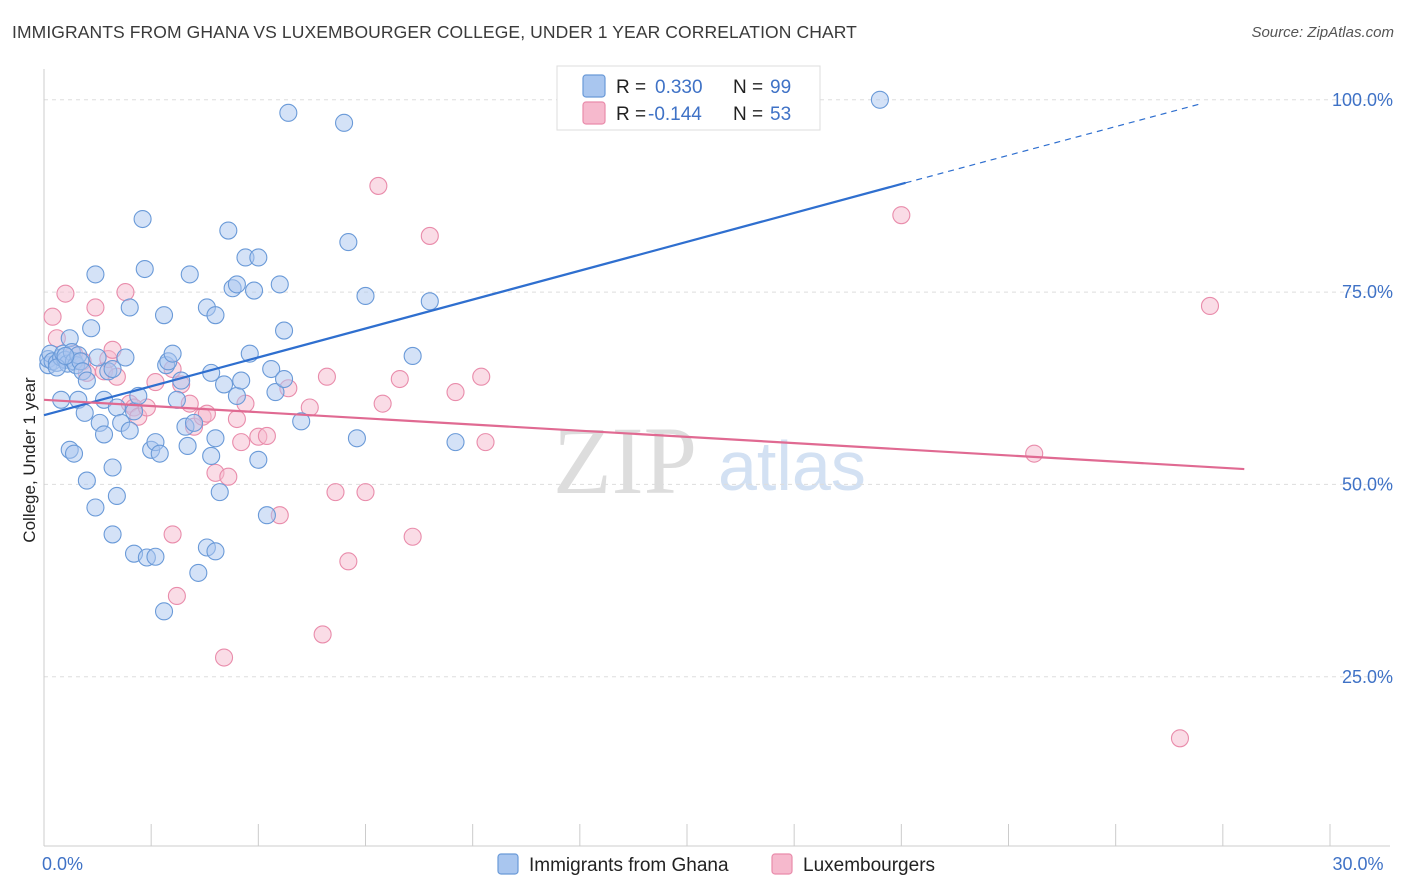 Image resolution: width=1406 pixels, height=892 pixels. I want to click on x-tick-label: 30.0%, so click(1357, 864).